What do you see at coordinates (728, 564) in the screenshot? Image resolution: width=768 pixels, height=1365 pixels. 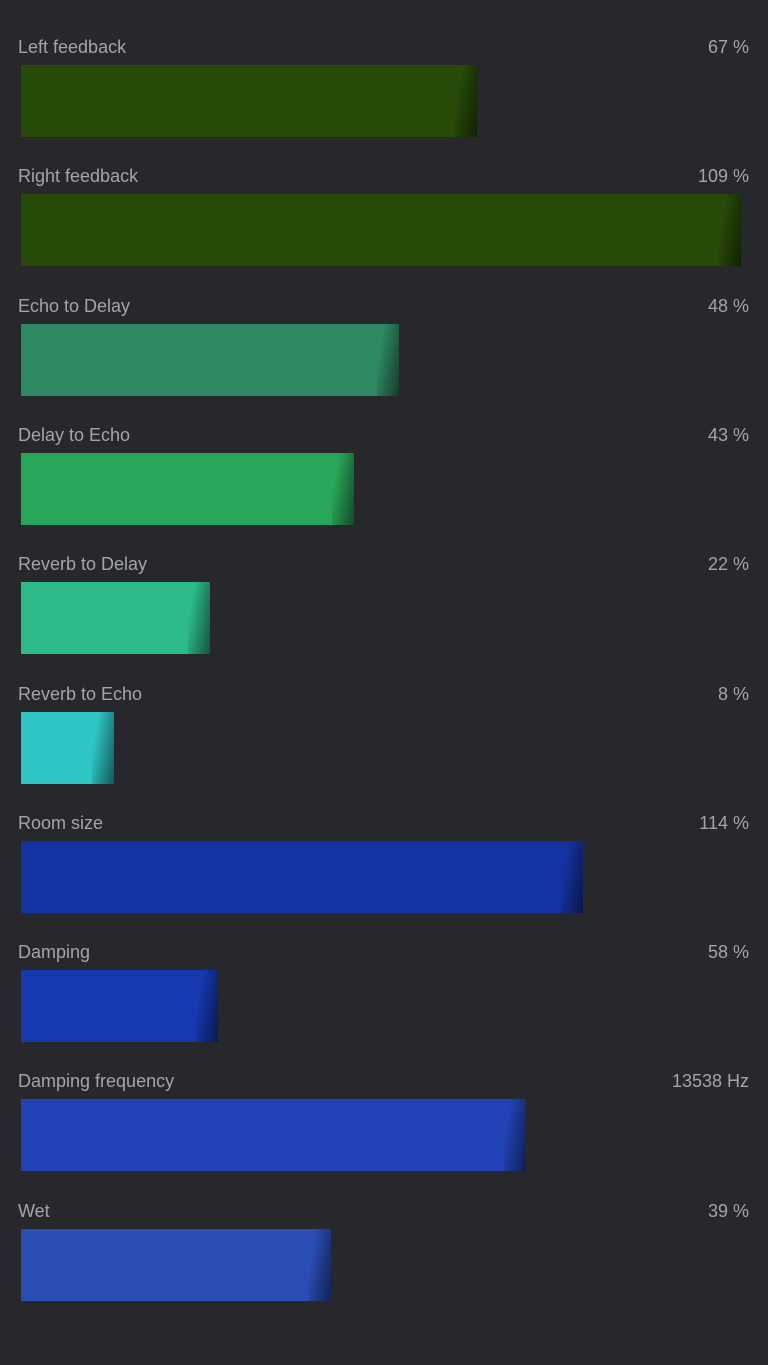 I see `parameter-value: 22 %` at bounding box center [728, 564].